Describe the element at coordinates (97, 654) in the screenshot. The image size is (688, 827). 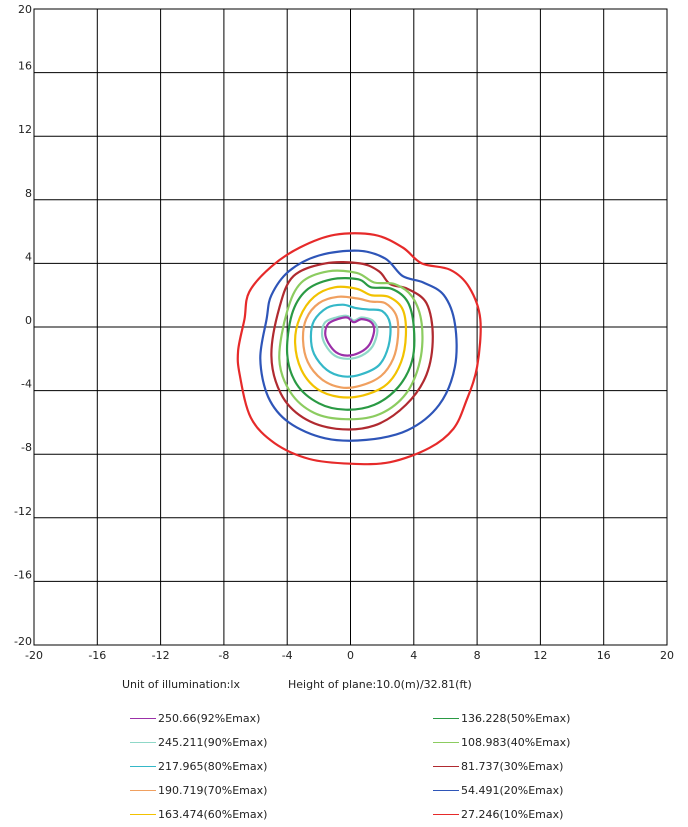
I see `x-tick-label: -16` at that location.